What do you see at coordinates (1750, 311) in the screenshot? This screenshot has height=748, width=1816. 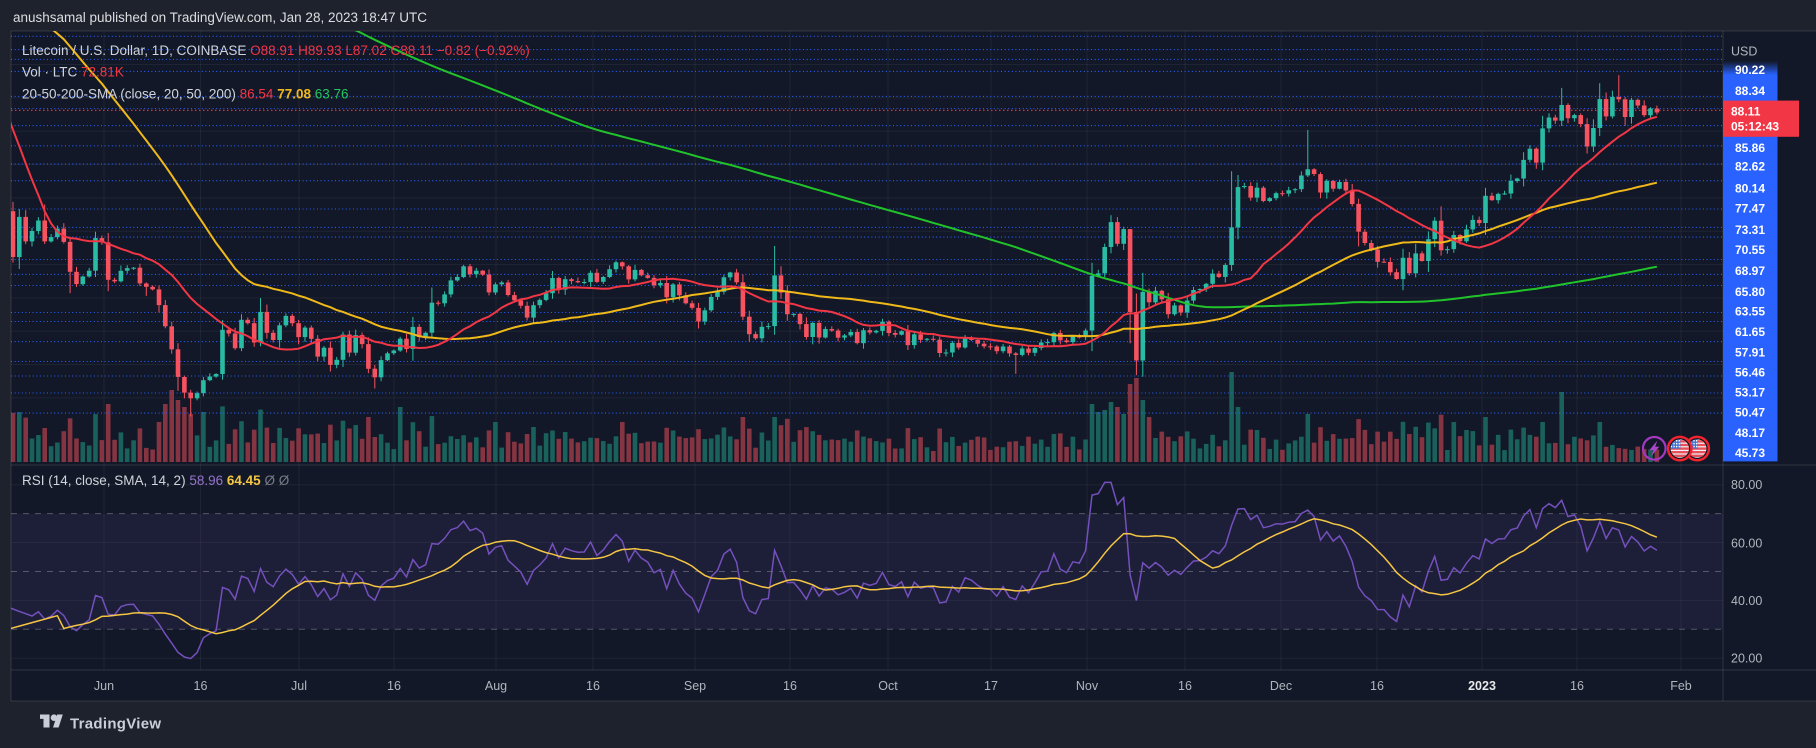 I see `svg-text: 63.55` at bounding box center [1750, 311].